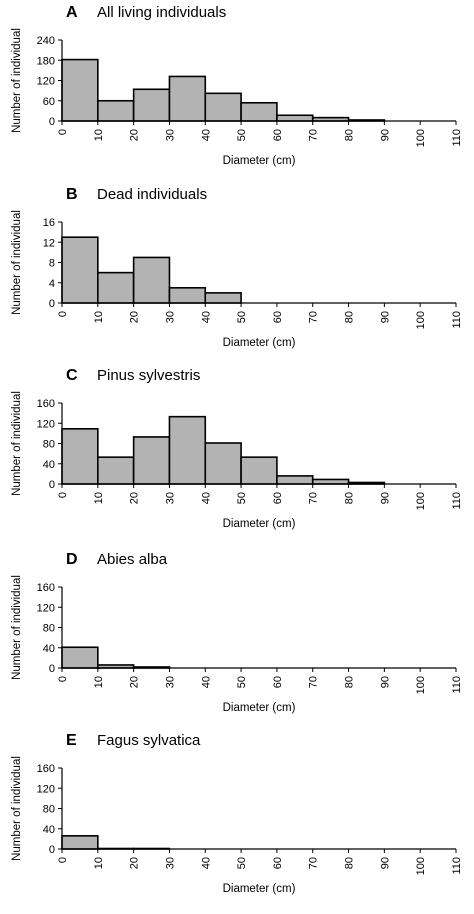 This screenshot has width=474, height=914. Describe the element at coordinates (206, 682) in the screenshot. I see `x-tick-label: 40` at that location.